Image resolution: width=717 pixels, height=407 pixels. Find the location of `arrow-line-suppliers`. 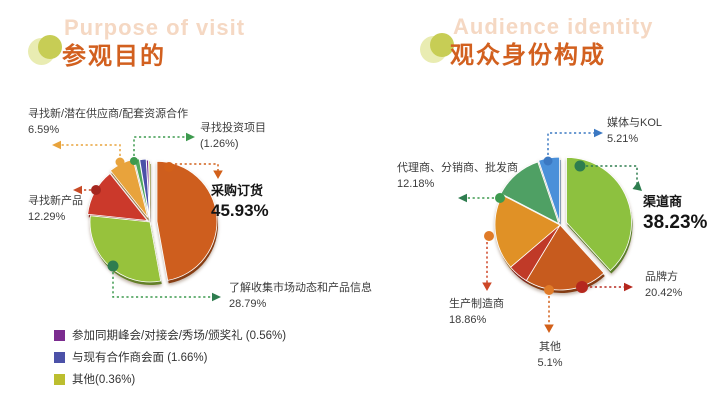

arrow-line-suppliers is located at coordinates (90, 150).